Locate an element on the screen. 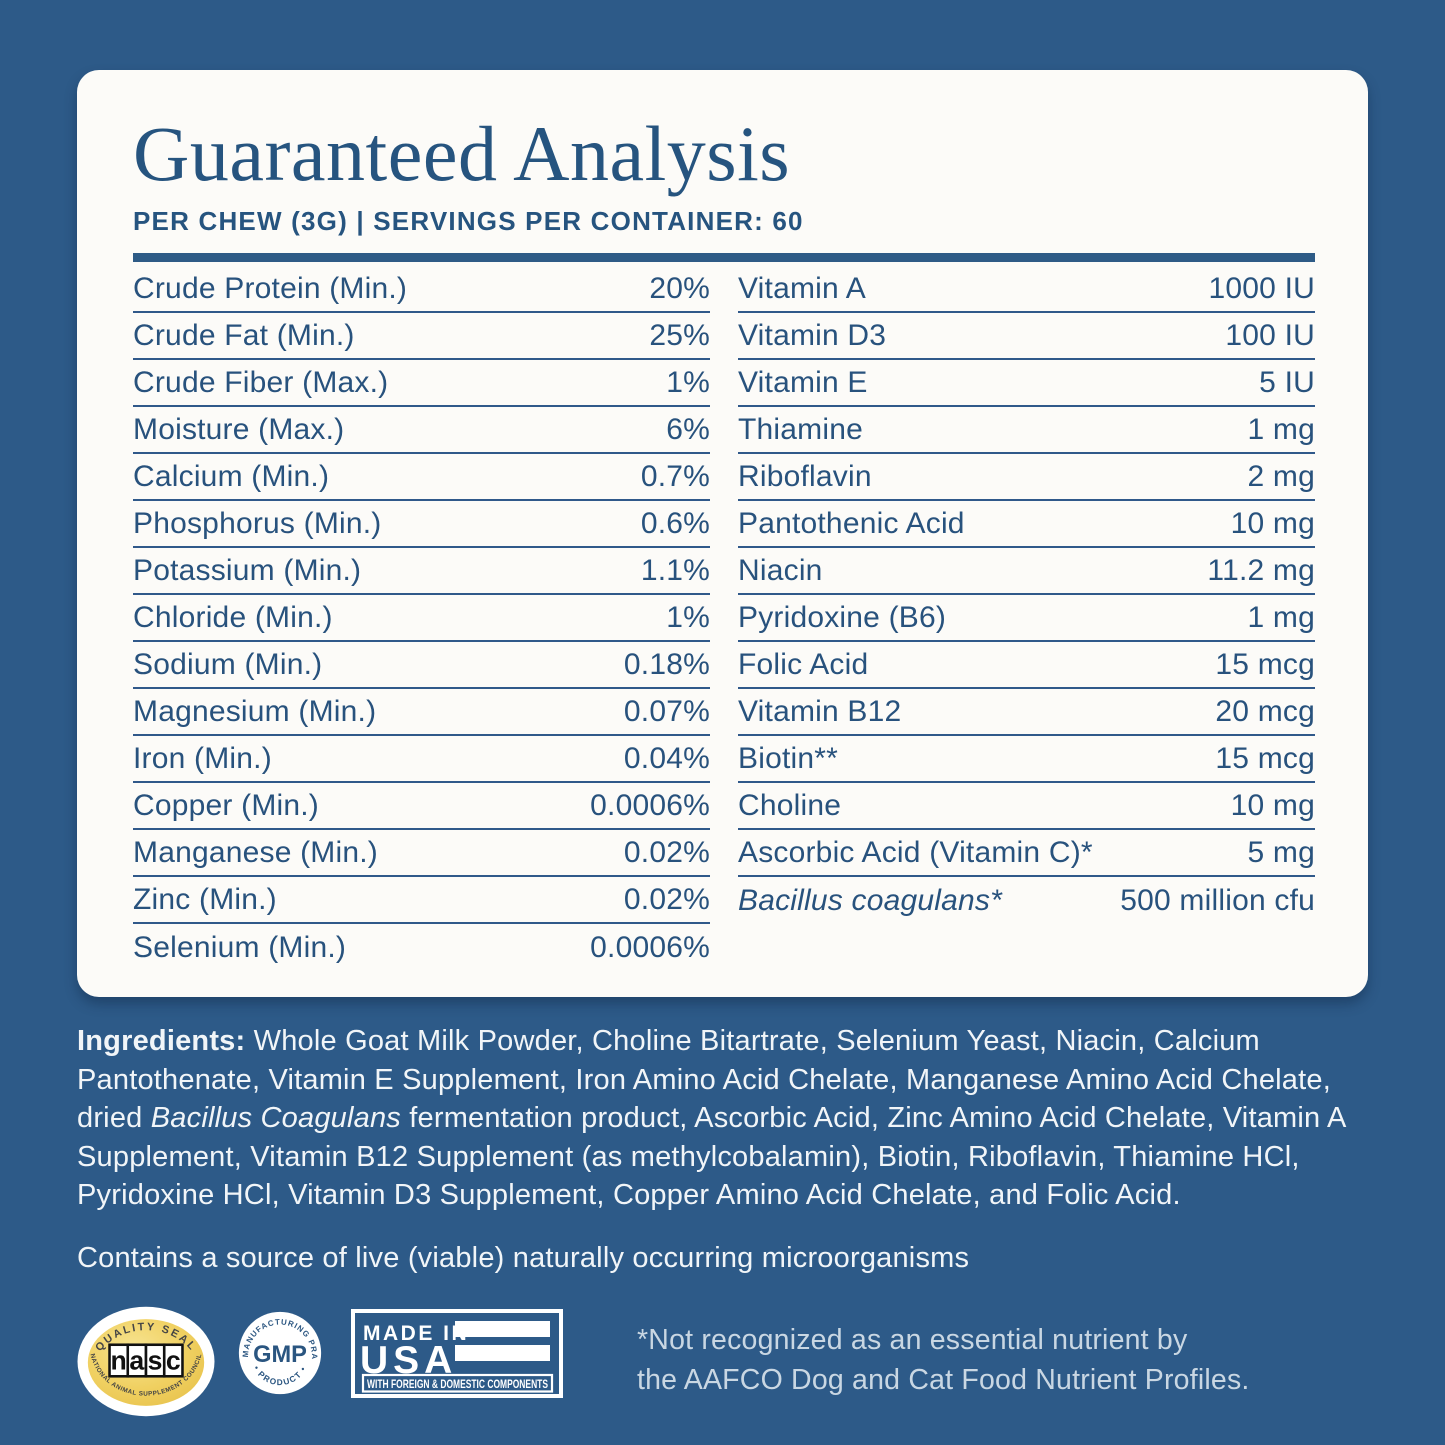 The image size is (1445, 1445). table-row: Calcium (Min.) 0.7% is located at coordinates (421, 478).